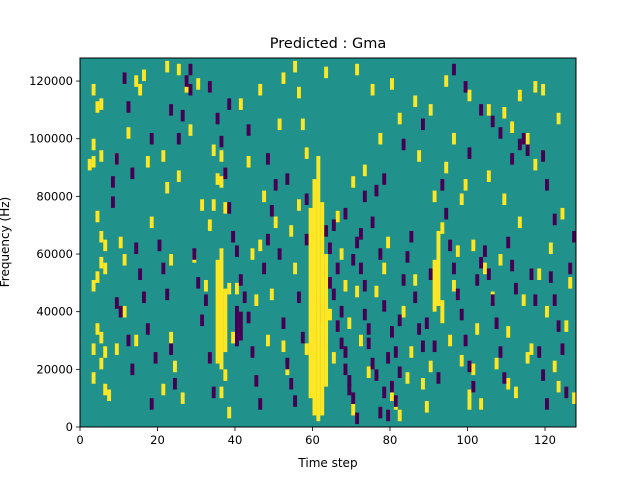 The width and height of the screenshot is (640, 480). Describe the element at coordinates (545, 440) in the screenshot. I see `x-tick-label: 120` at that location.